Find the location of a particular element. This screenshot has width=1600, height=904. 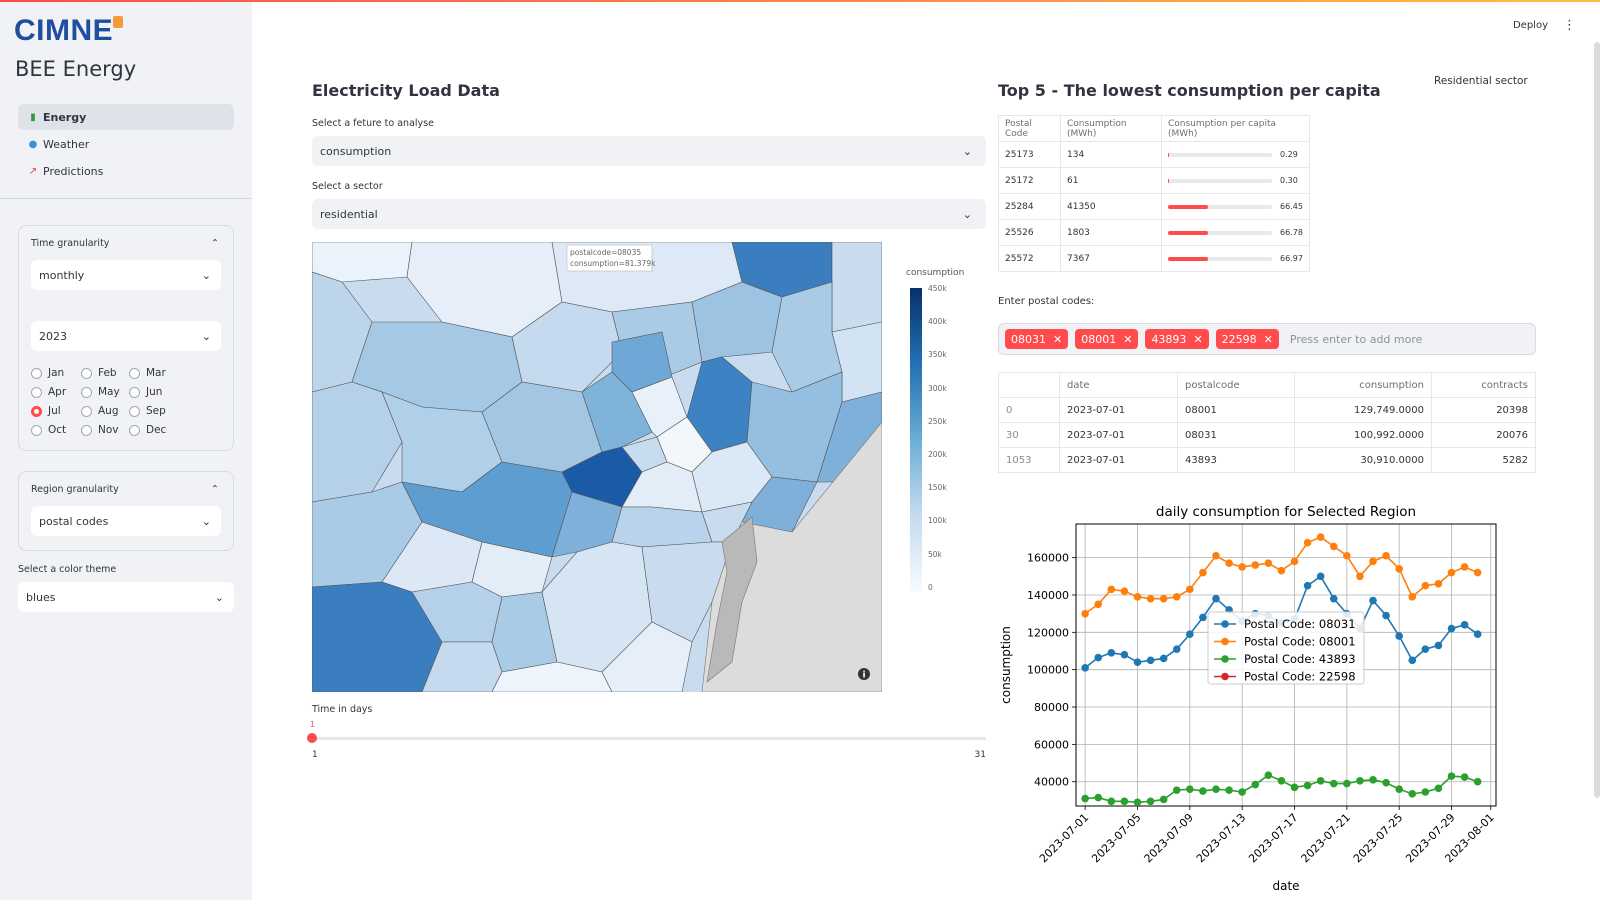

sidebar-item-energy: ▮Energy is located at coordinates (126, 117).